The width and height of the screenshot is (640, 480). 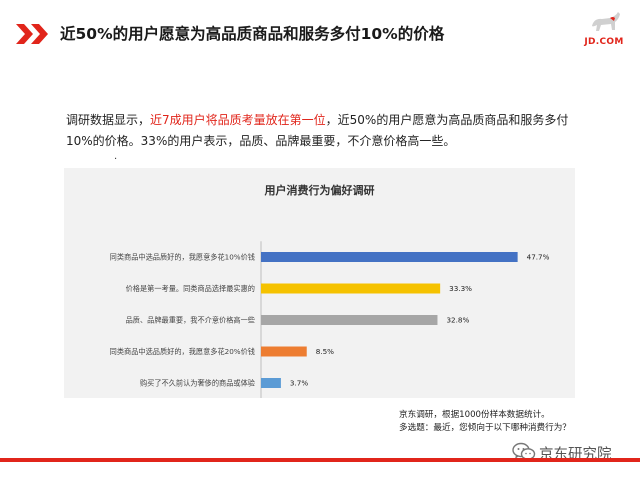 I want to click on logo-text: JD.COM, so click(x=604, y=42).